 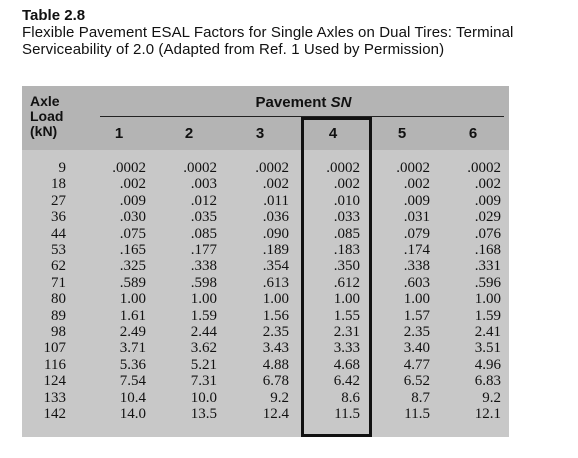 What do you see at coordinates (341, 102) in the screenshot?
I see `sn-label: SN` at bounding box center [341, 102].